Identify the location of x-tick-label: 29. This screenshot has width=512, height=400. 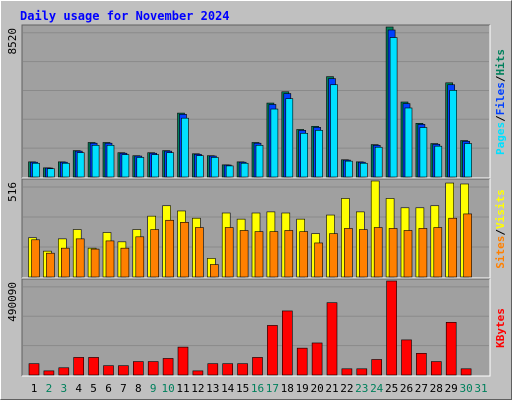
(451, 388).